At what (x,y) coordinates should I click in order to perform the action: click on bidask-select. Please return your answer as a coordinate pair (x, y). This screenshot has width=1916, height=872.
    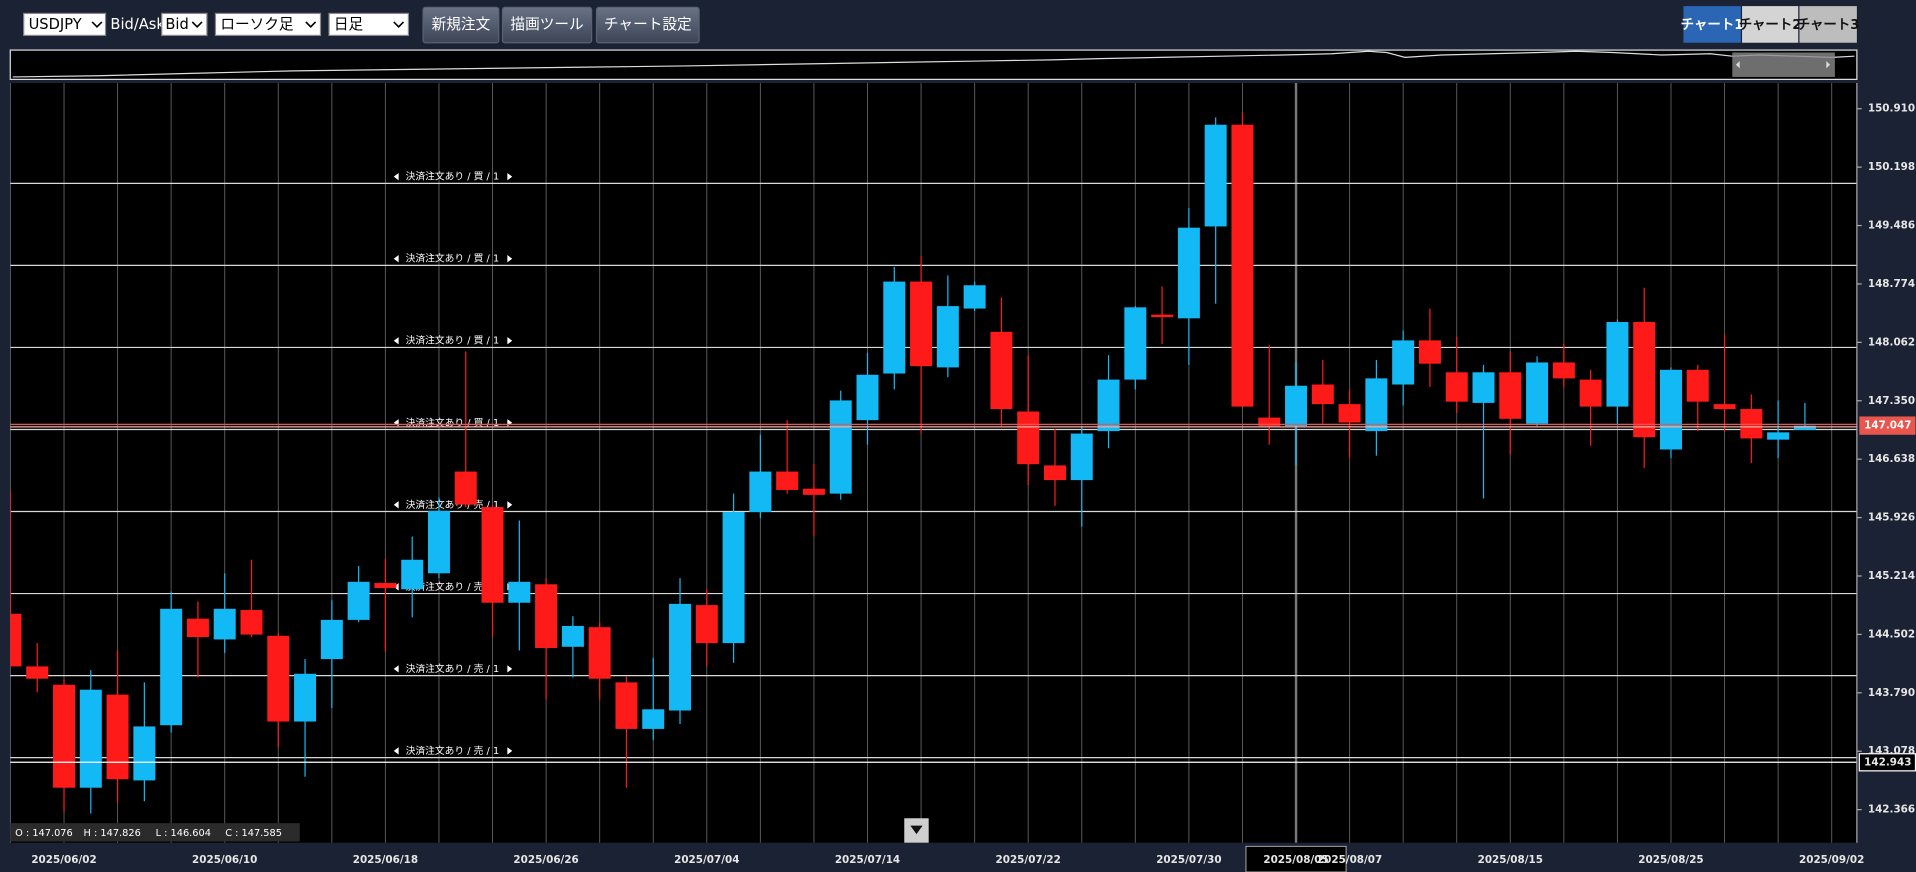
    Looking at the image, I should click on (184, 24).